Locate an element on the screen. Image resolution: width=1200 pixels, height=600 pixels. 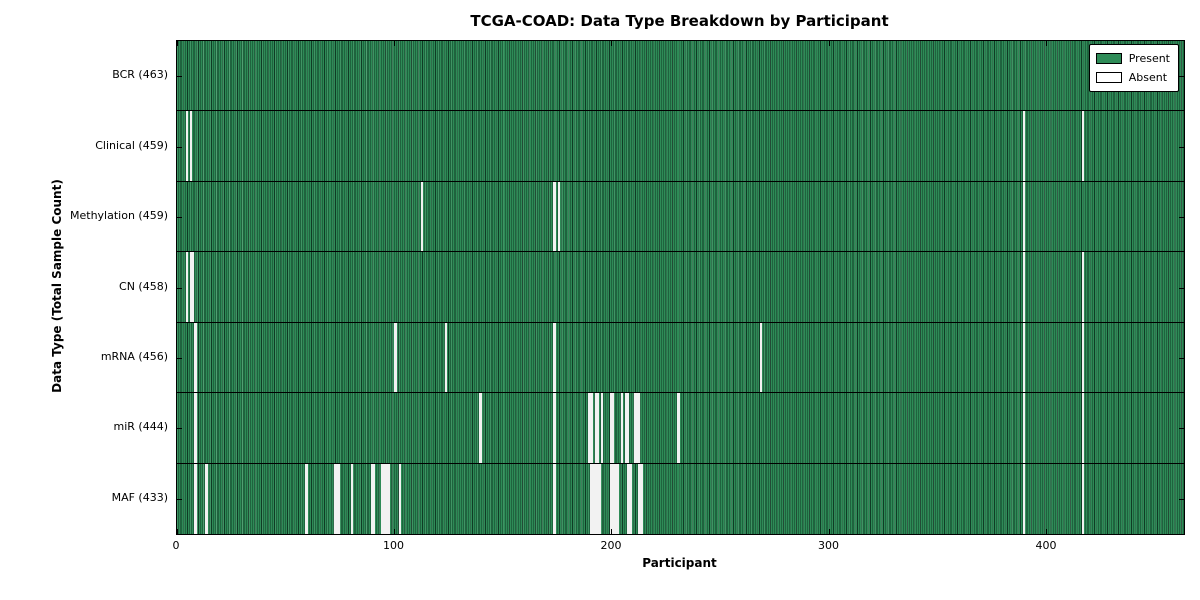
y-tick-label: mRNA (456) is located at coordinates (134, 356).